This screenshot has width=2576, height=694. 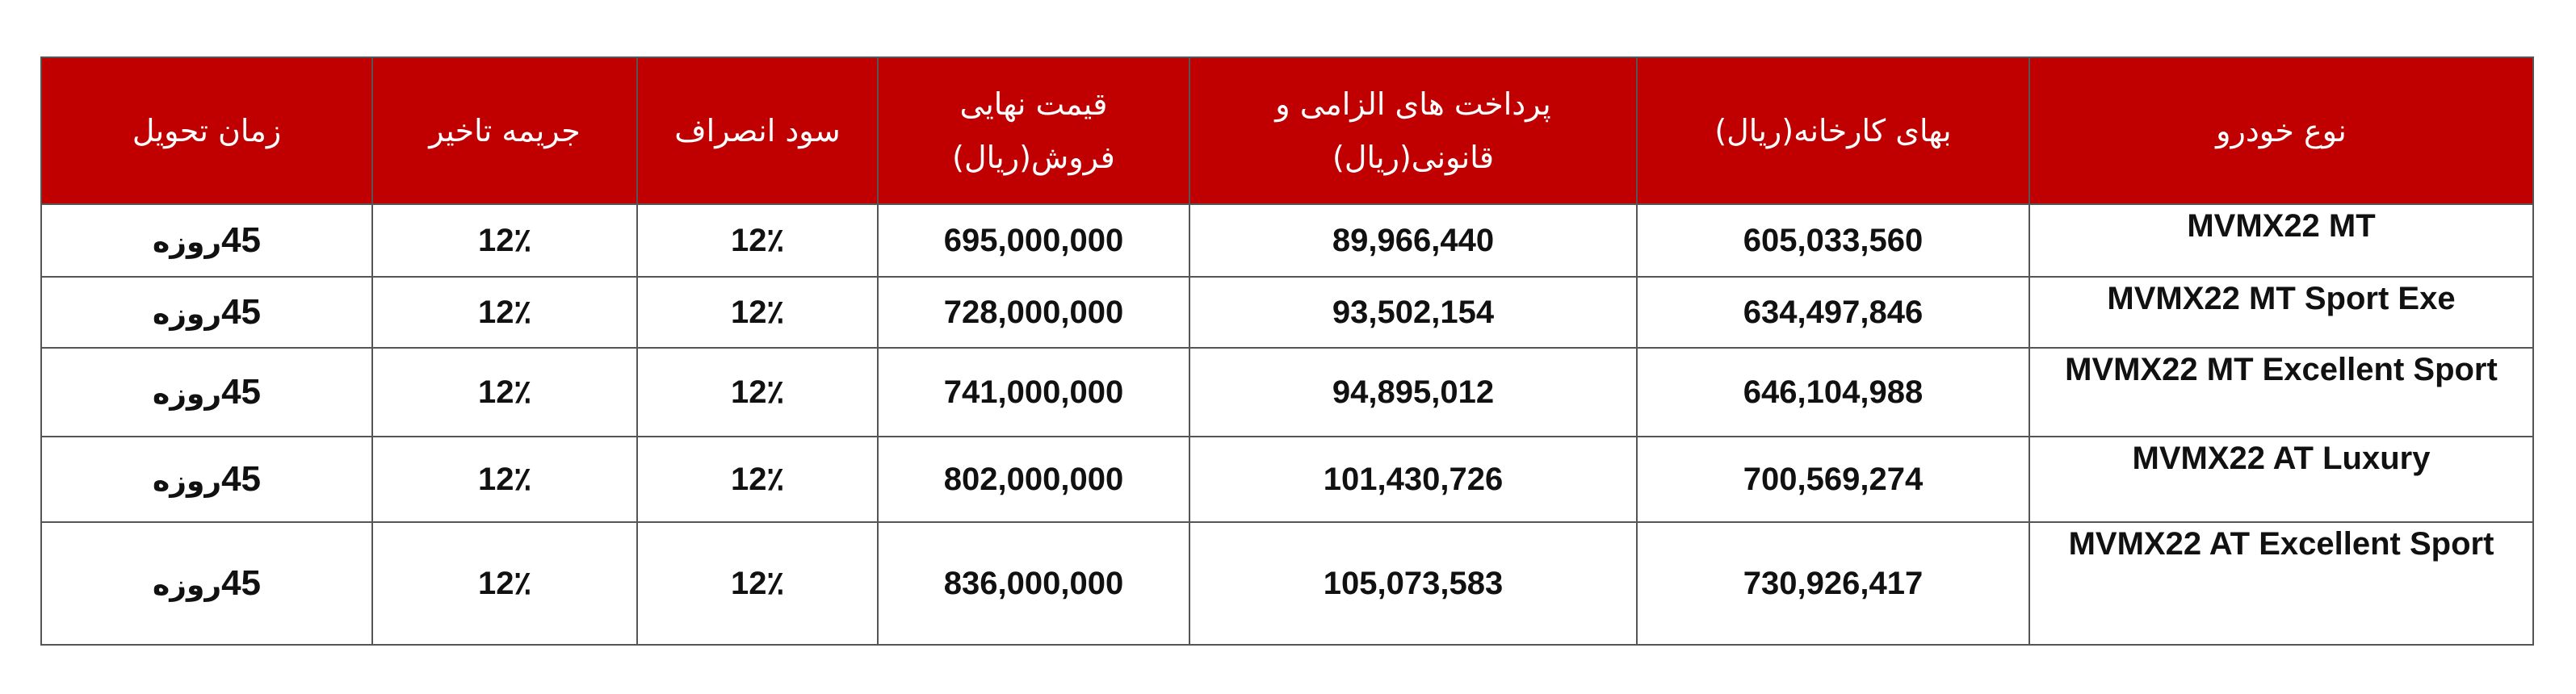 What do you see at coordinates (1413, 392) in the screenshot?
I see `cell-mandatory-payments: 94,895,012` at bounding box center [1413, 392].